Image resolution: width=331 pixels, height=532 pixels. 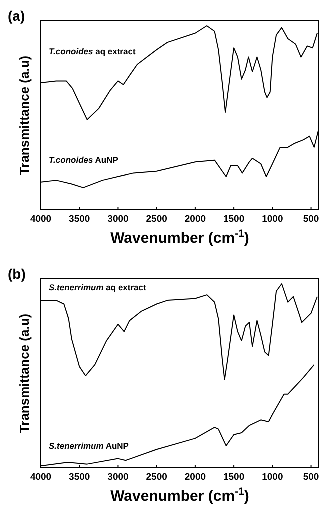 What do you see at coordinates (92, 51) in the screenshot?
I see `series-label: T.conoides aq extract` at bounding box center [92, 51].